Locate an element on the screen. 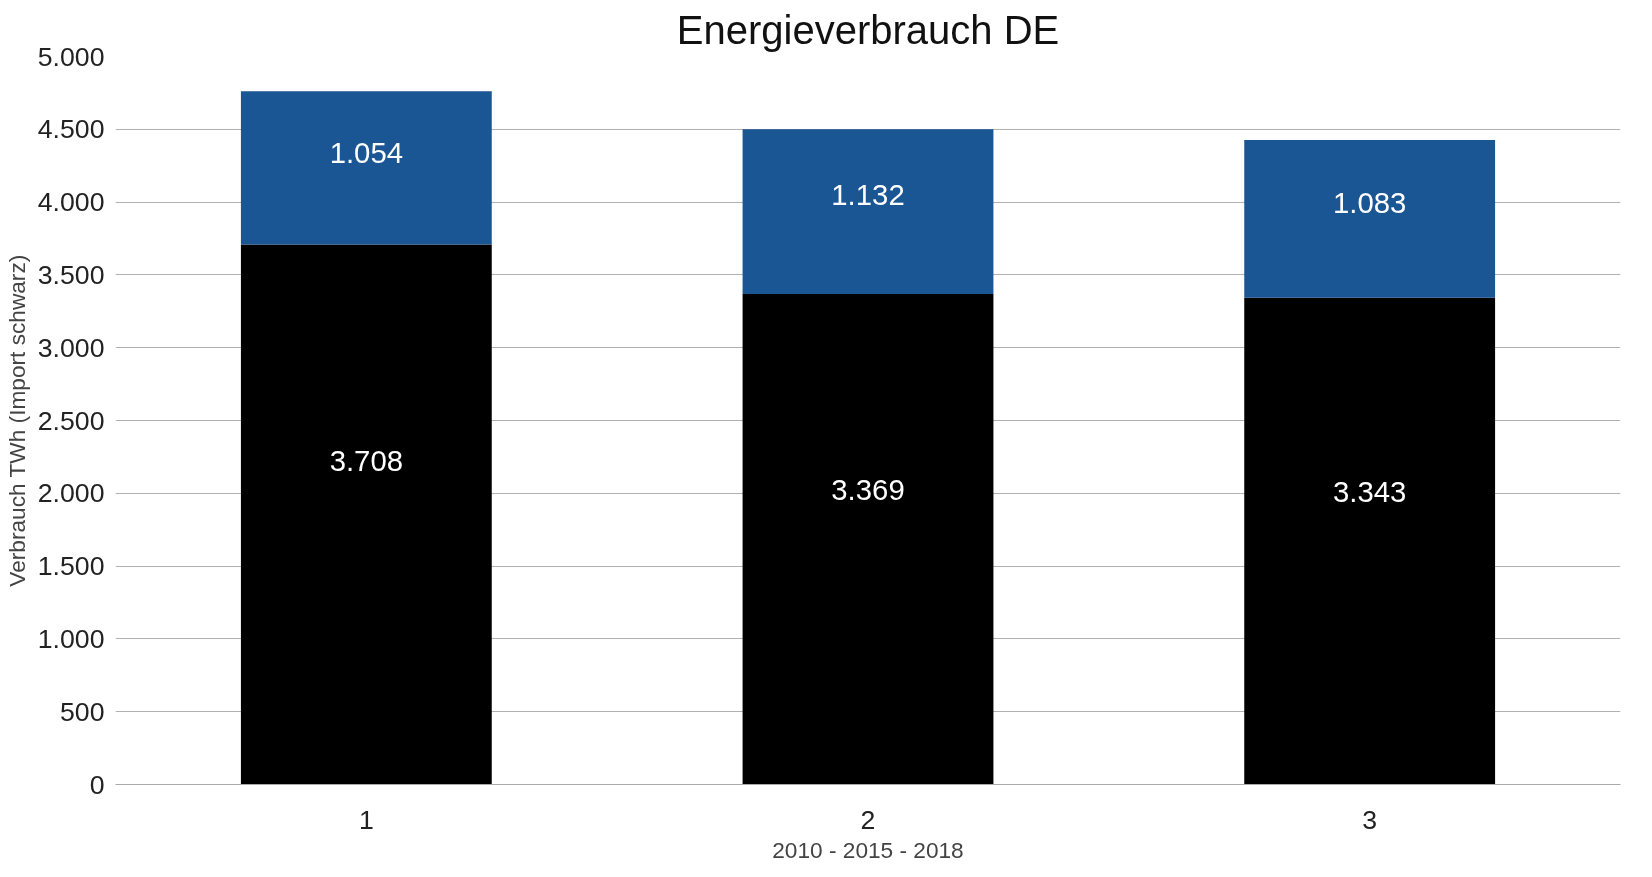  y-tick-label: 4.500 is located at coordinates (71, 129).